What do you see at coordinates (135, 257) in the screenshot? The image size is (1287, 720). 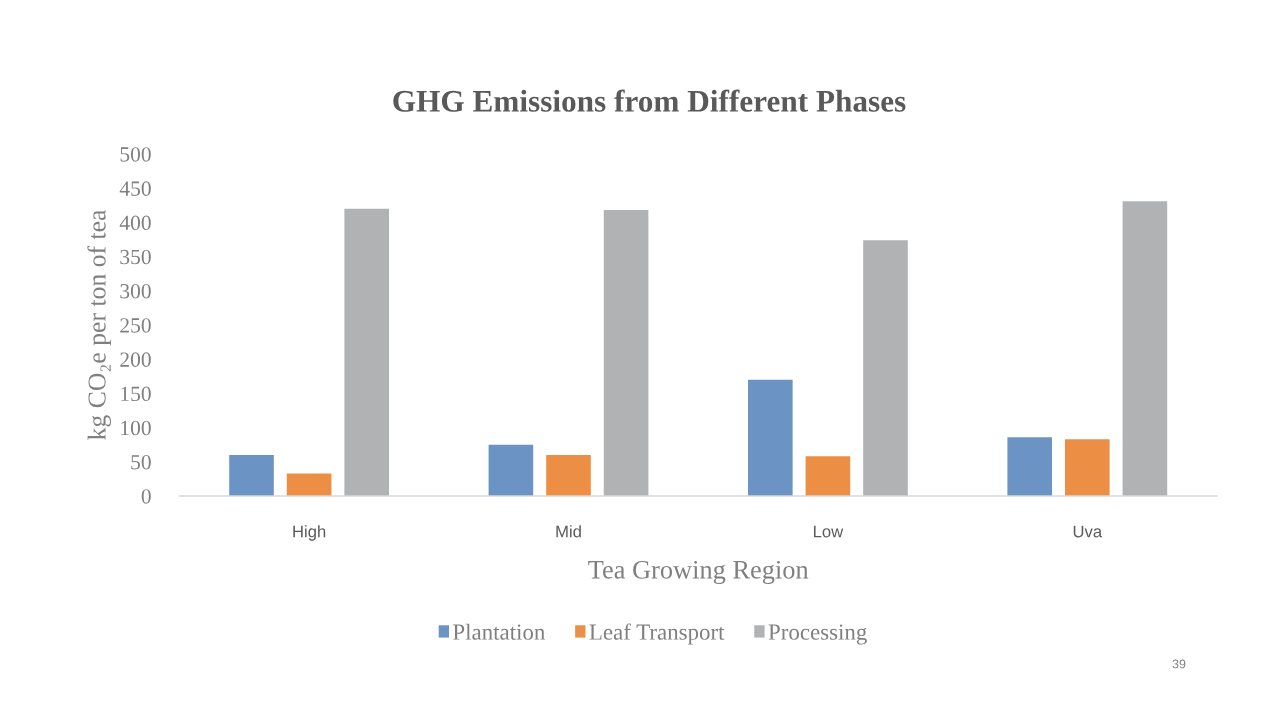 I see `y-tick-label: 350` at bounding box center [135, 257].